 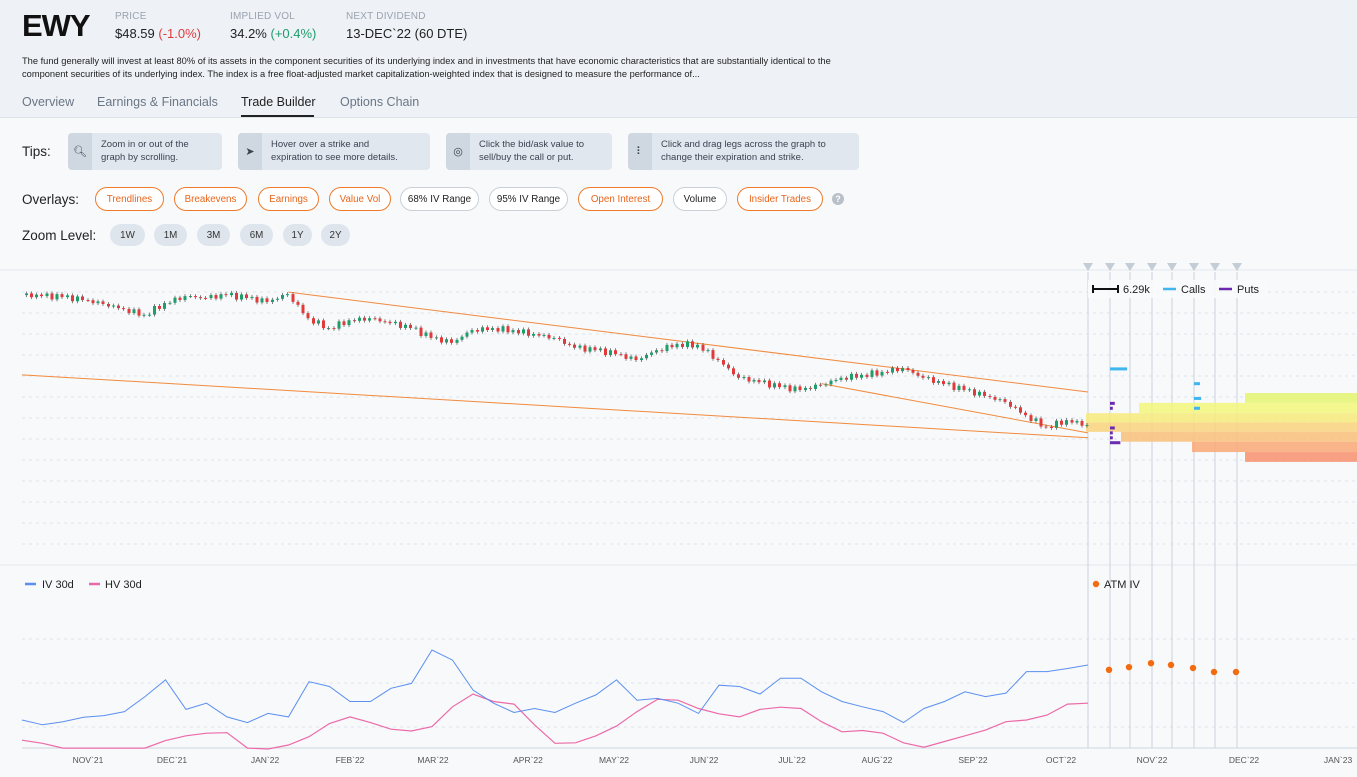 What do you see at coordinates (129, 199) in the screenshot?
I see `overlay-trendlines: Trendlines` at bounding box center [129, 199].